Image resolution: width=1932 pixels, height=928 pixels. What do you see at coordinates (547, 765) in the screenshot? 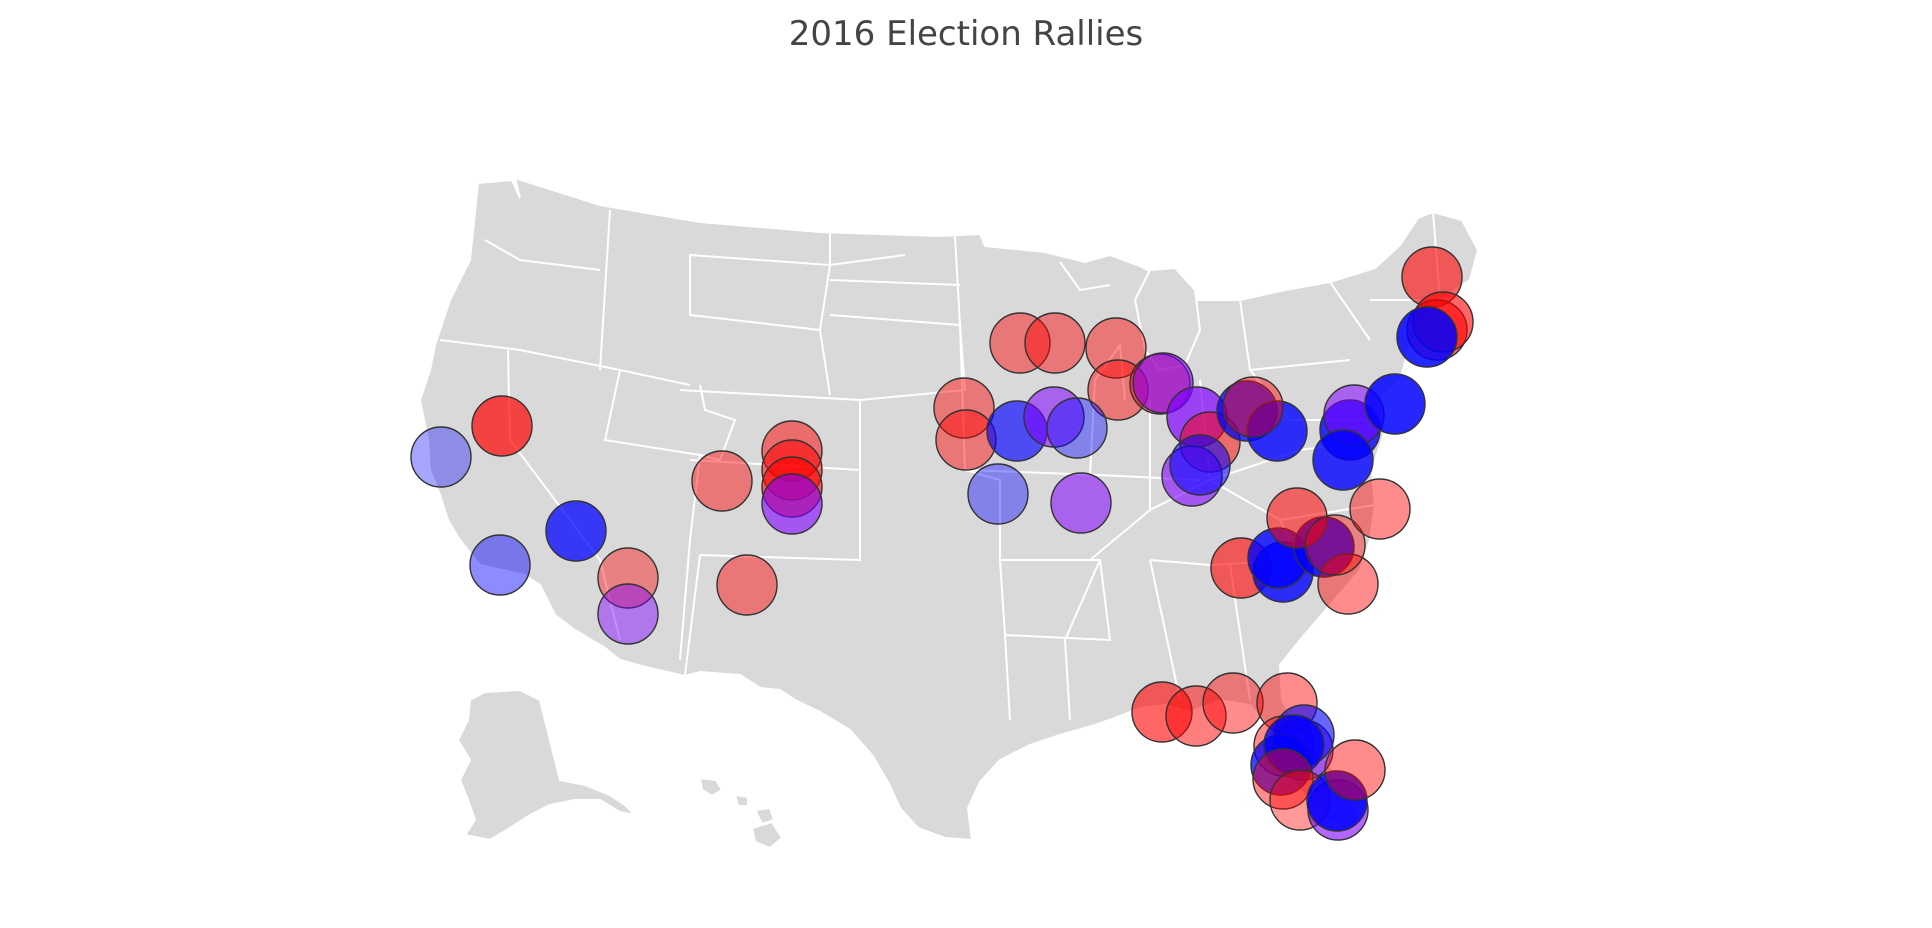
I see `alaska-shape` at bounding box center [547, 765].